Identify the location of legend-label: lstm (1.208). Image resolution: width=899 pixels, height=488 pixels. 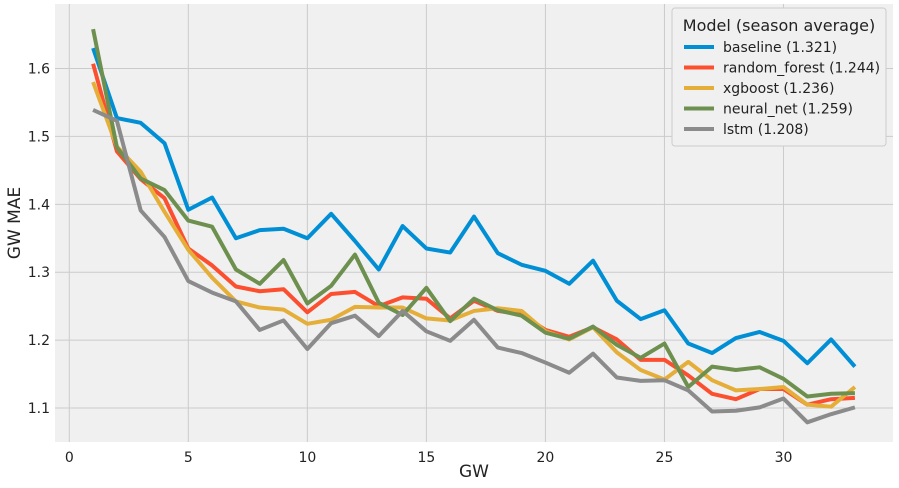
(766, 130).